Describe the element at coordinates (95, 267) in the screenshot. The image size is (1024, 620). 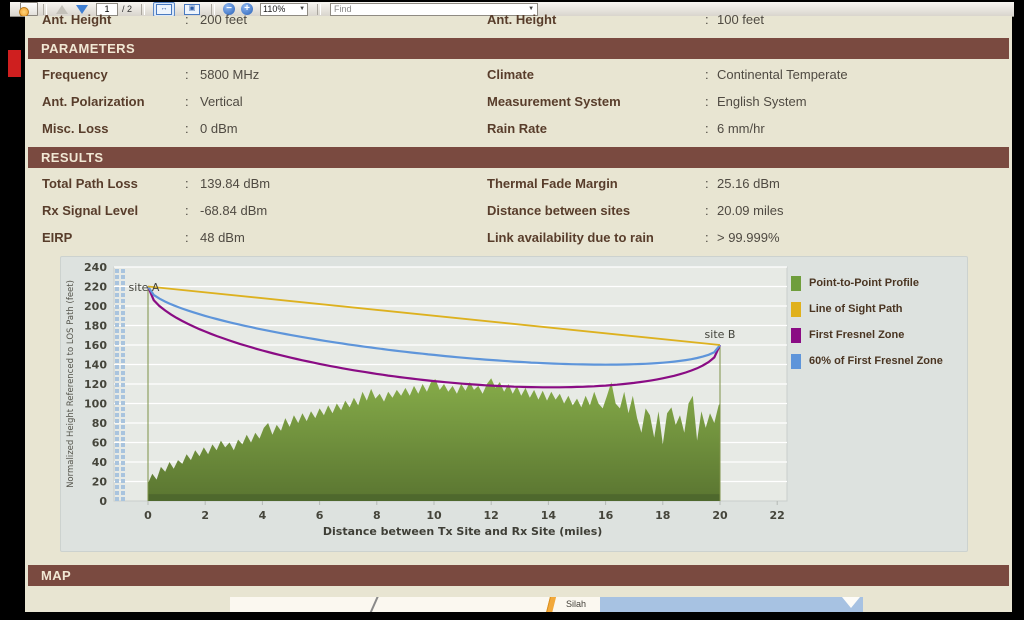
I see `svg-text: 240` at that location.